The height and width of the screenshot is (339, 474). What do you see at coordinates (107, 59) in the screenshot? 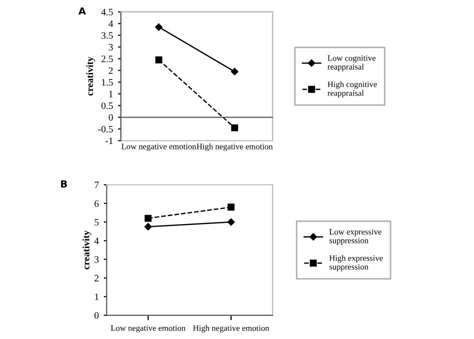
I see `y-tick-label: 2.5` at bounding box center [107, 59].